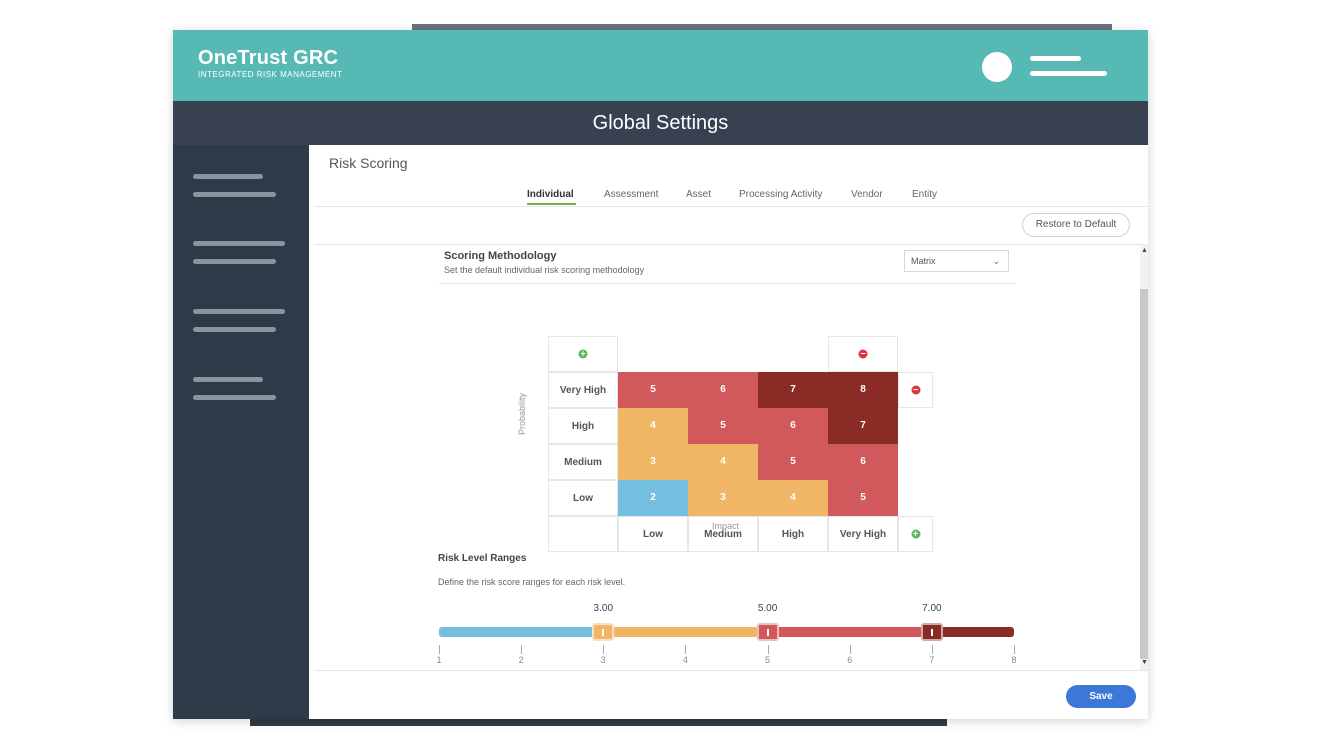 The width and height of the screenshot is (1320, 754). Describe the element at coordinates (867, 194) in the screenshot. I see `tab-vendor: Vendor` at that location.